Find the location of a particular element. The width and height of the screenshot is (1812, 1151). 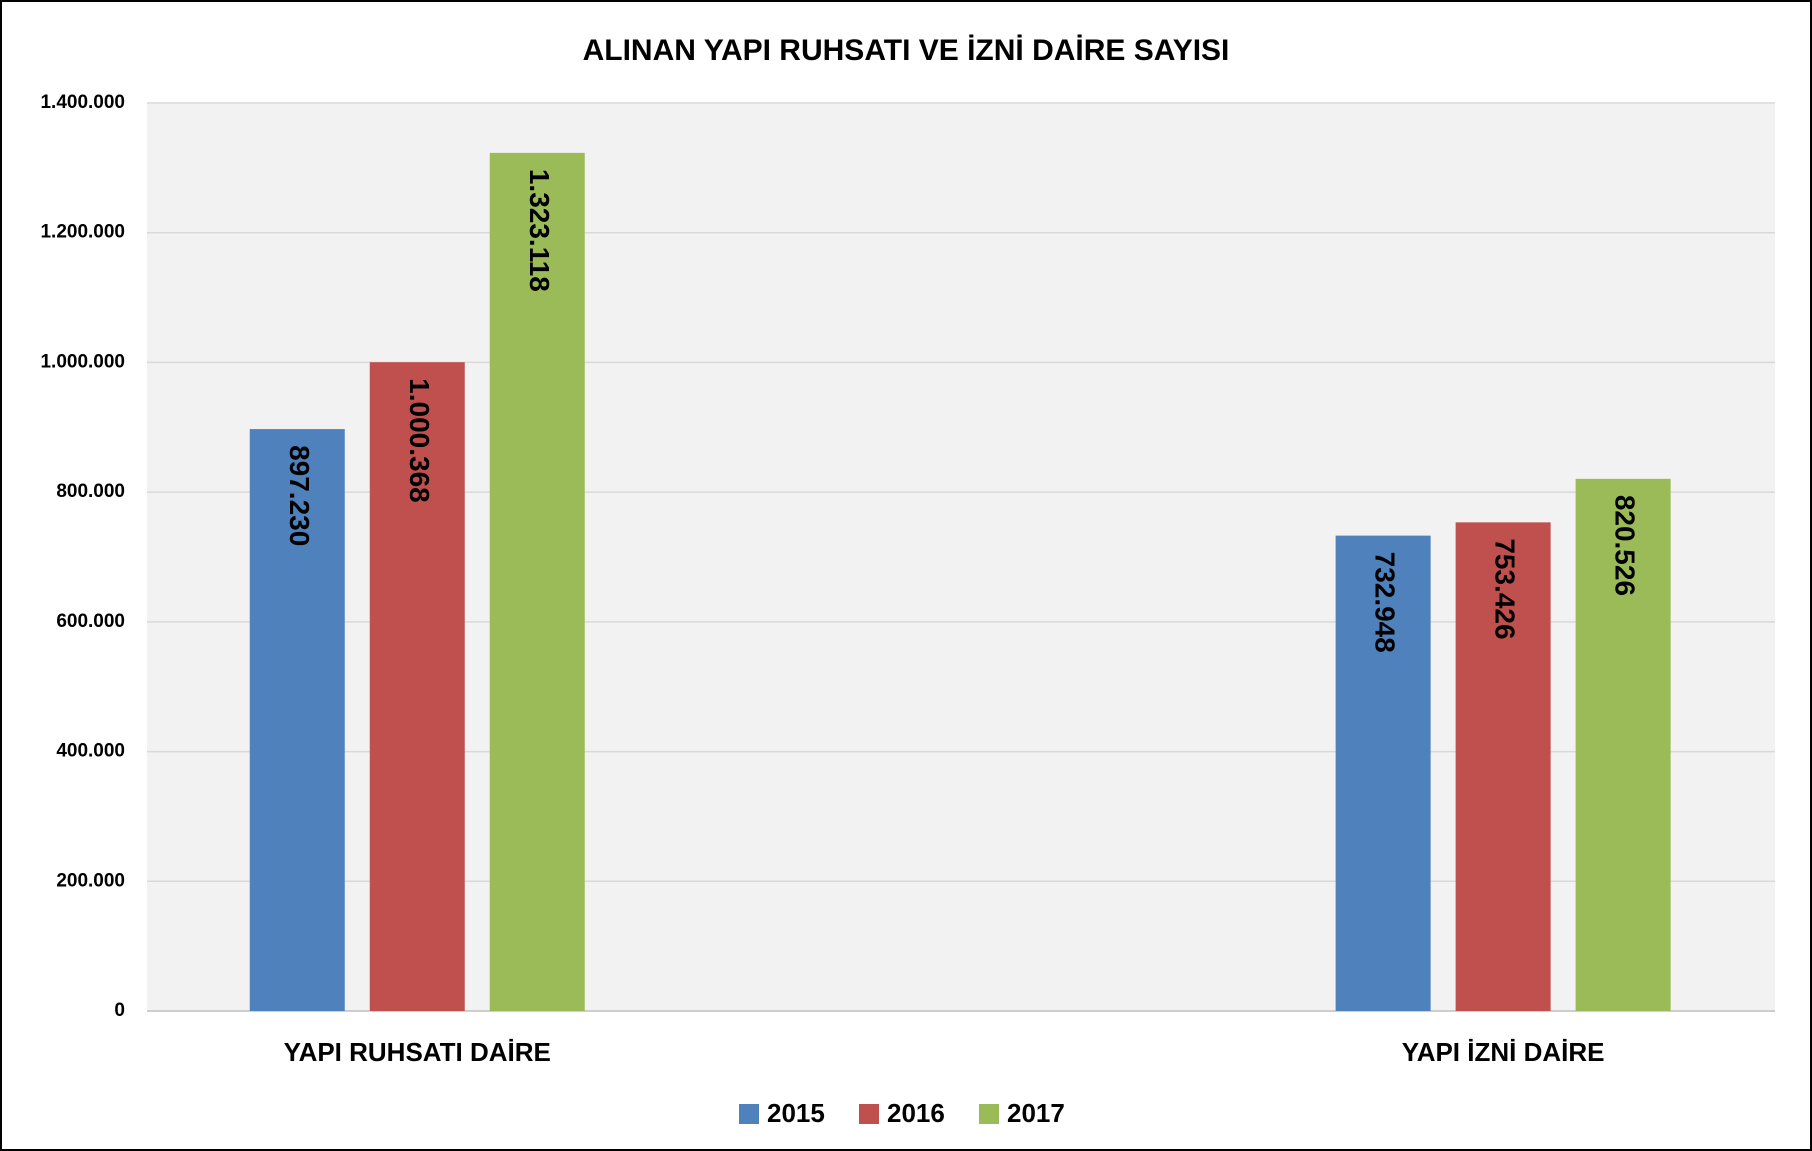

x-tick-label: YAPI RUHSATI DAİRE is located at coordinates (417, 1052).